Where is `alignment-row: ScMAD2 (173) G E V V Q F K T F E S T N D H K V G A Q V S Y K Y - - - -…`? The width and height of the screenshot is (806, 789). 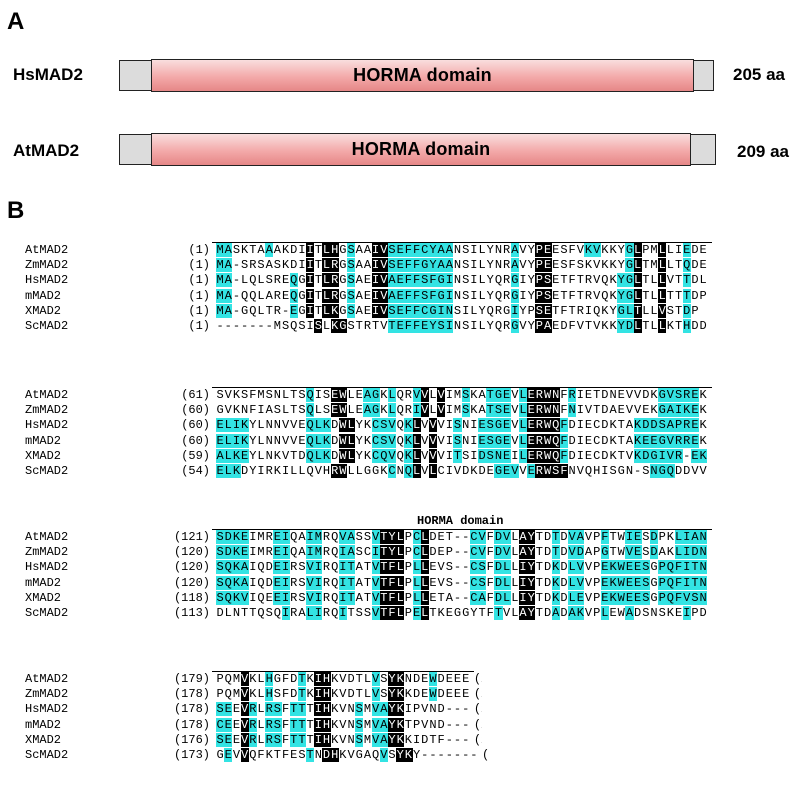 alignment-row: ScMAD2 (173) G E V V Q F K T F E S T N D H K V G A Q V S Y K Y - - - -… is located at coordinates (403, 755).